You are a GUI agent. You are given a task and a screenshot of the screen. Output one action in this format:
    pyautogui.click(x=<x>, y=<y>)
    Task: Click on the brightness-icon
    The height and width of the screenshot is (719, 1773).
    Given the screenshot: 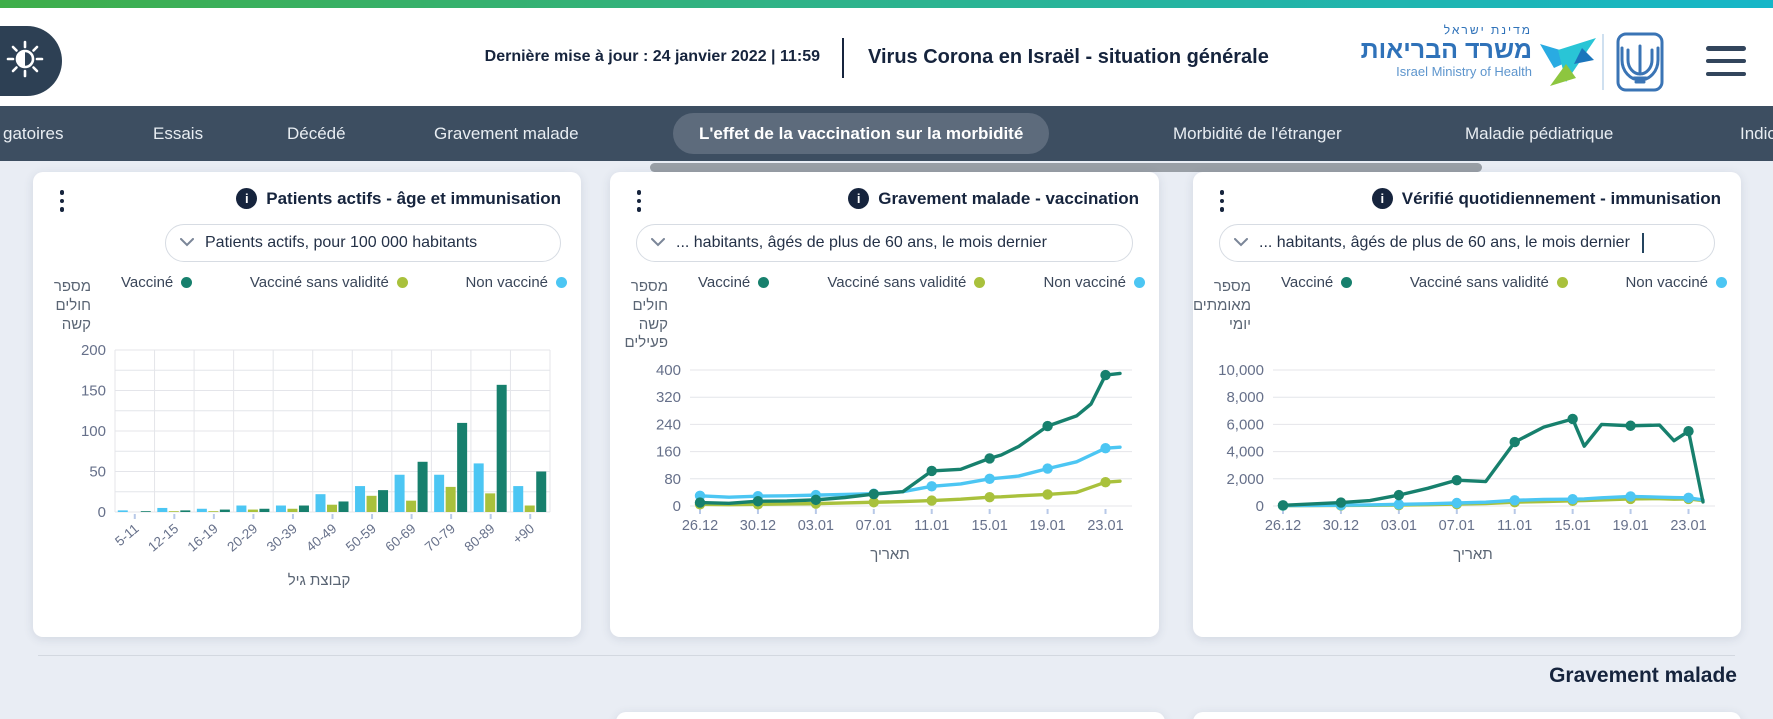 What is the action you would take?
    pyautogui.click(x=25, y=61)
    